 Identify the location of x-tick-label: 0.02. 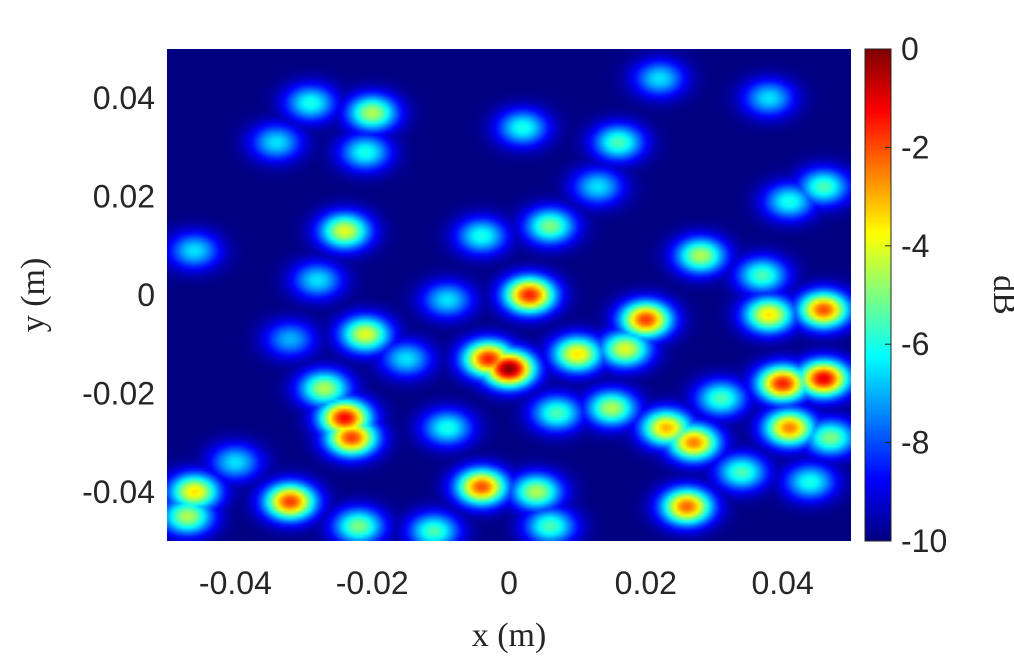
(646, 583).